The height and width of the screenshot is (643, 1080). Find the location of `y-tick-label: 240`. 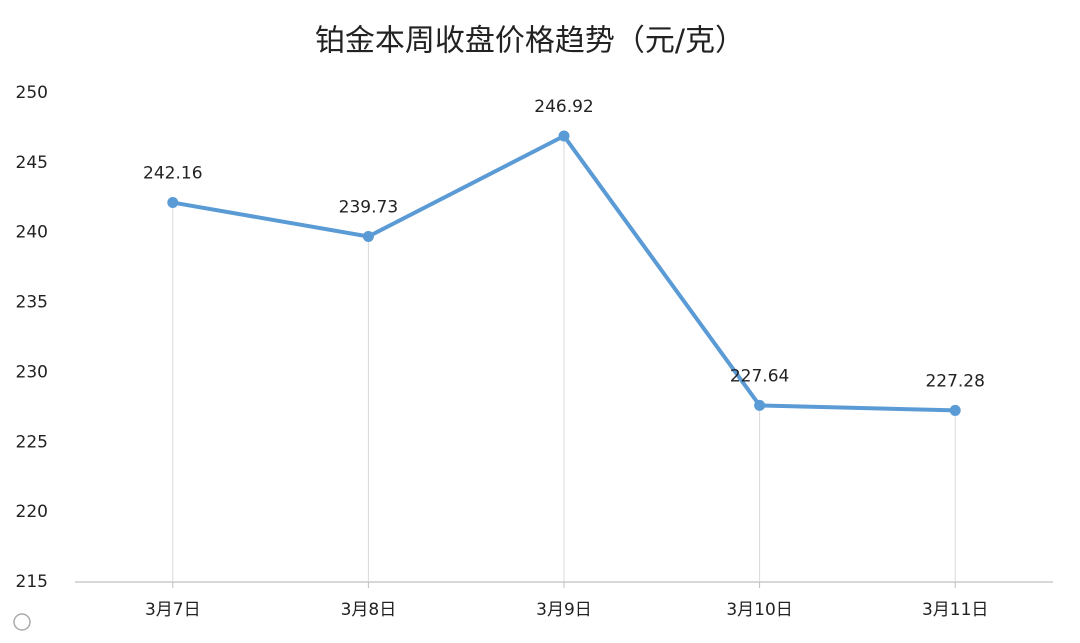

y-tick-label: 240 is located at coordinates (32, 233).